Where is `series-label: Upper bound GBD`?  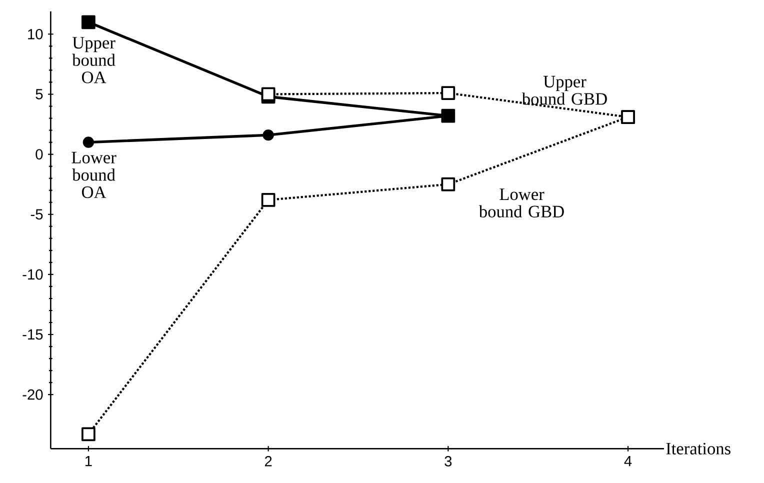 series-label: Upper bound GBD is located at coordinates (564, 90).